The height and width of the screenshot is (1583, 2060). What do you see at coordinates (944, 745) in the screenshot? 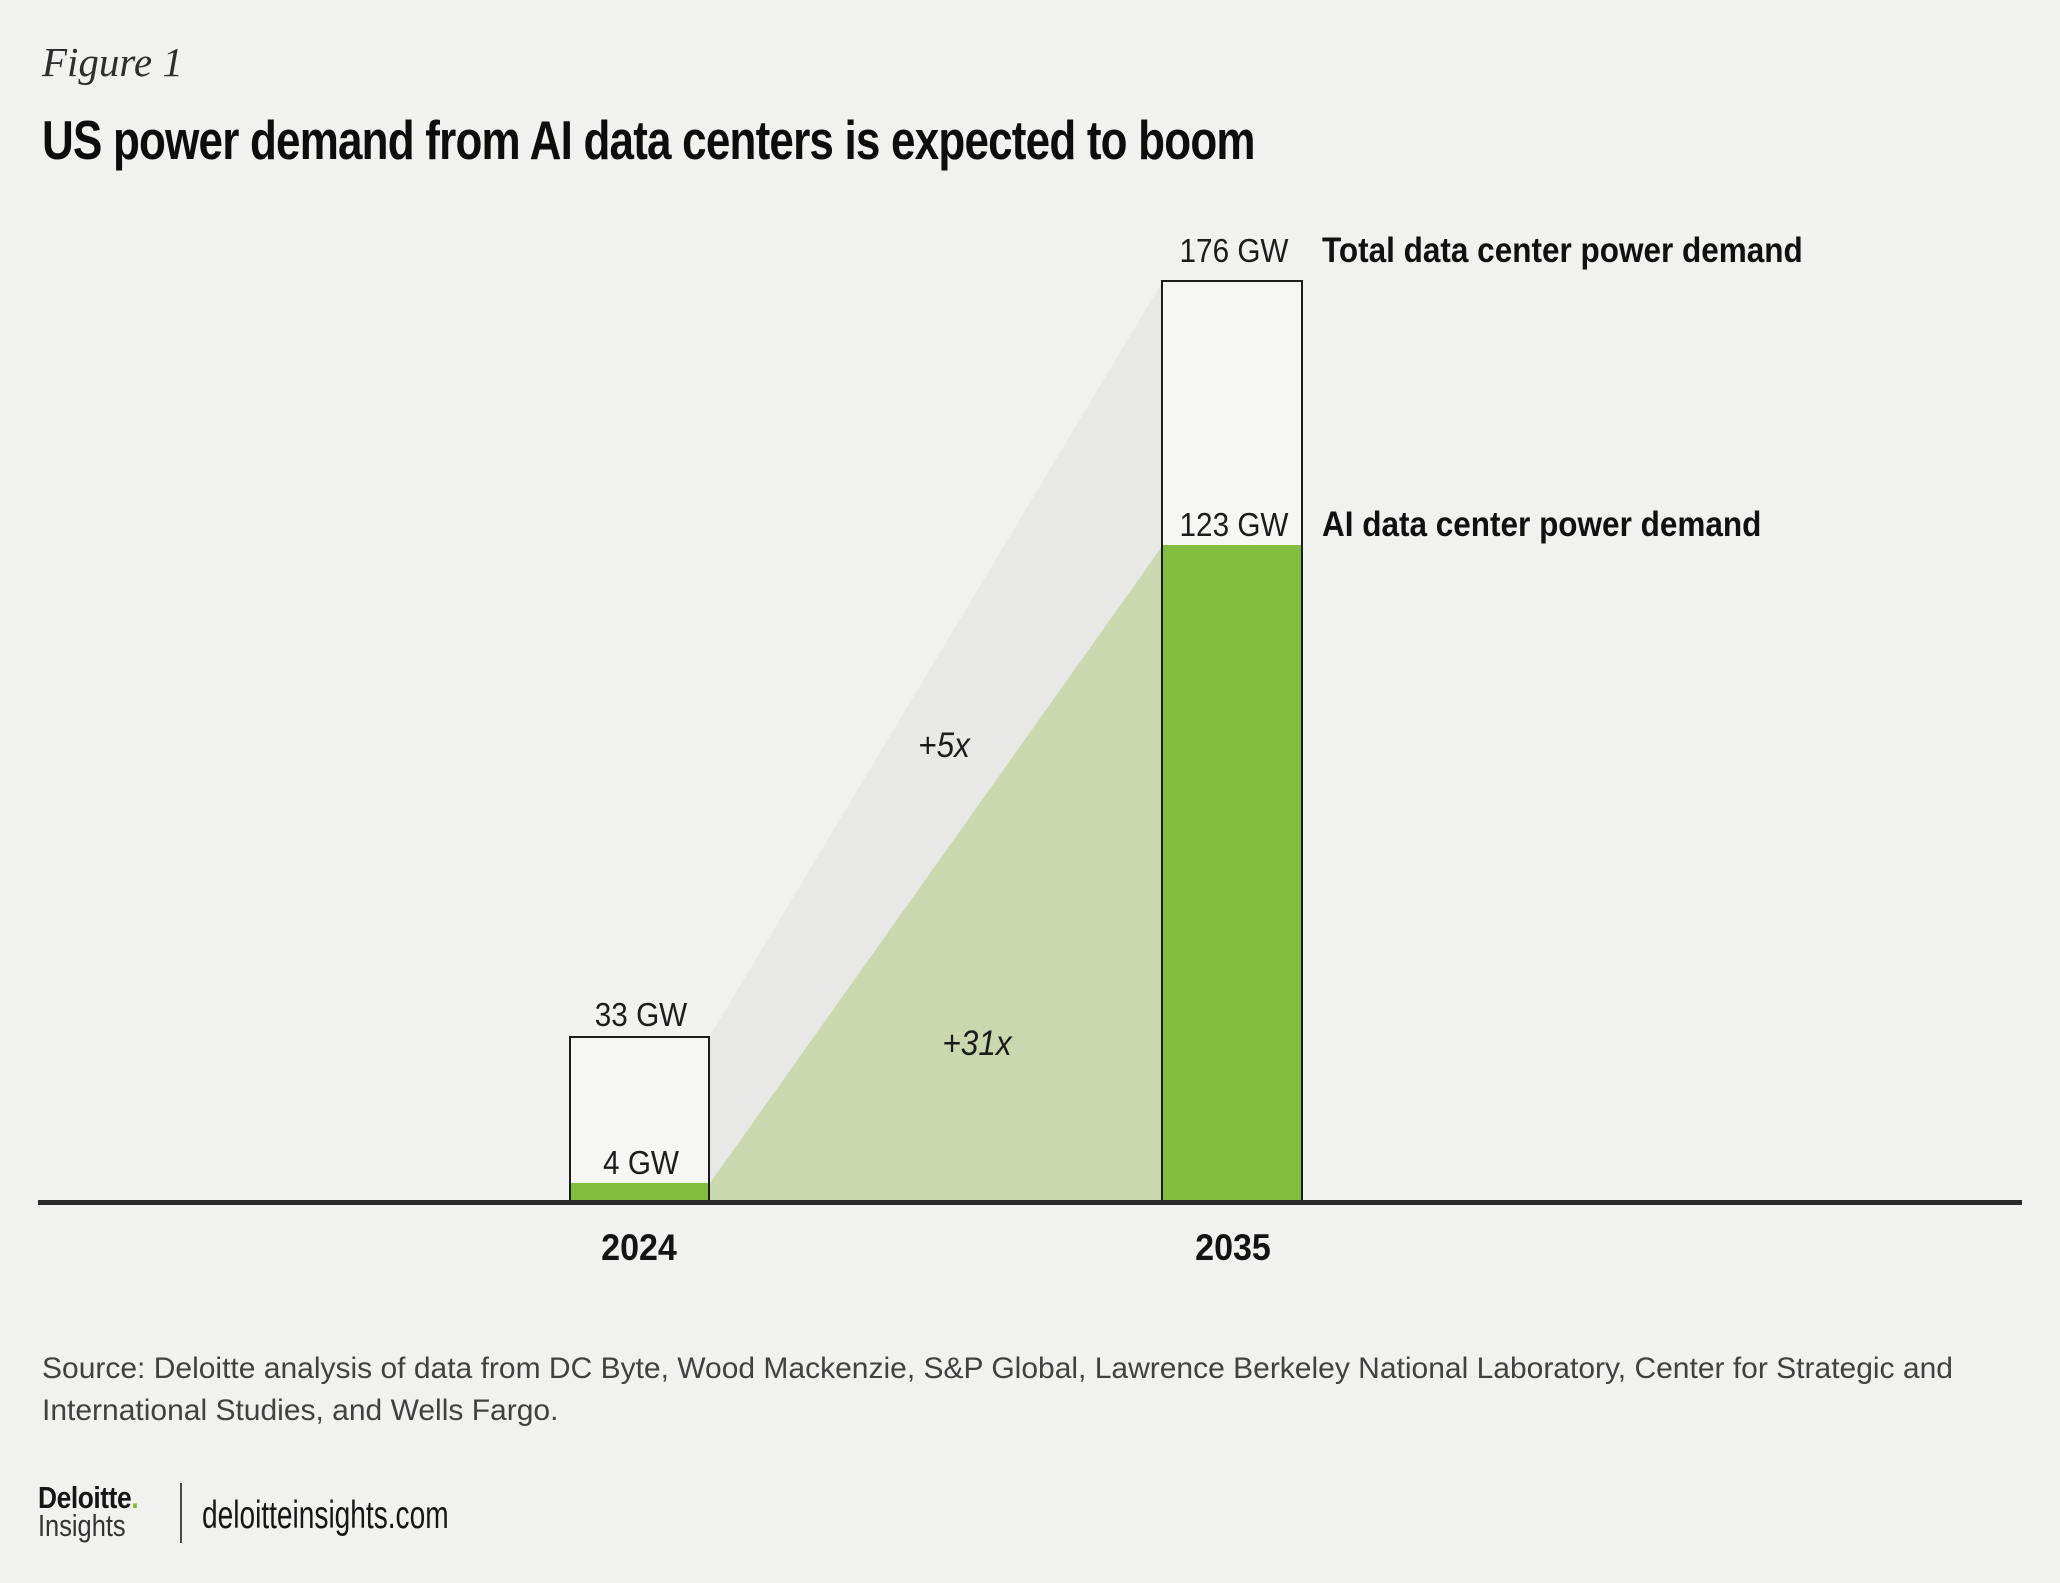
I see `multiplier-total-annotation: +5x` at bounding box center [944, 745].